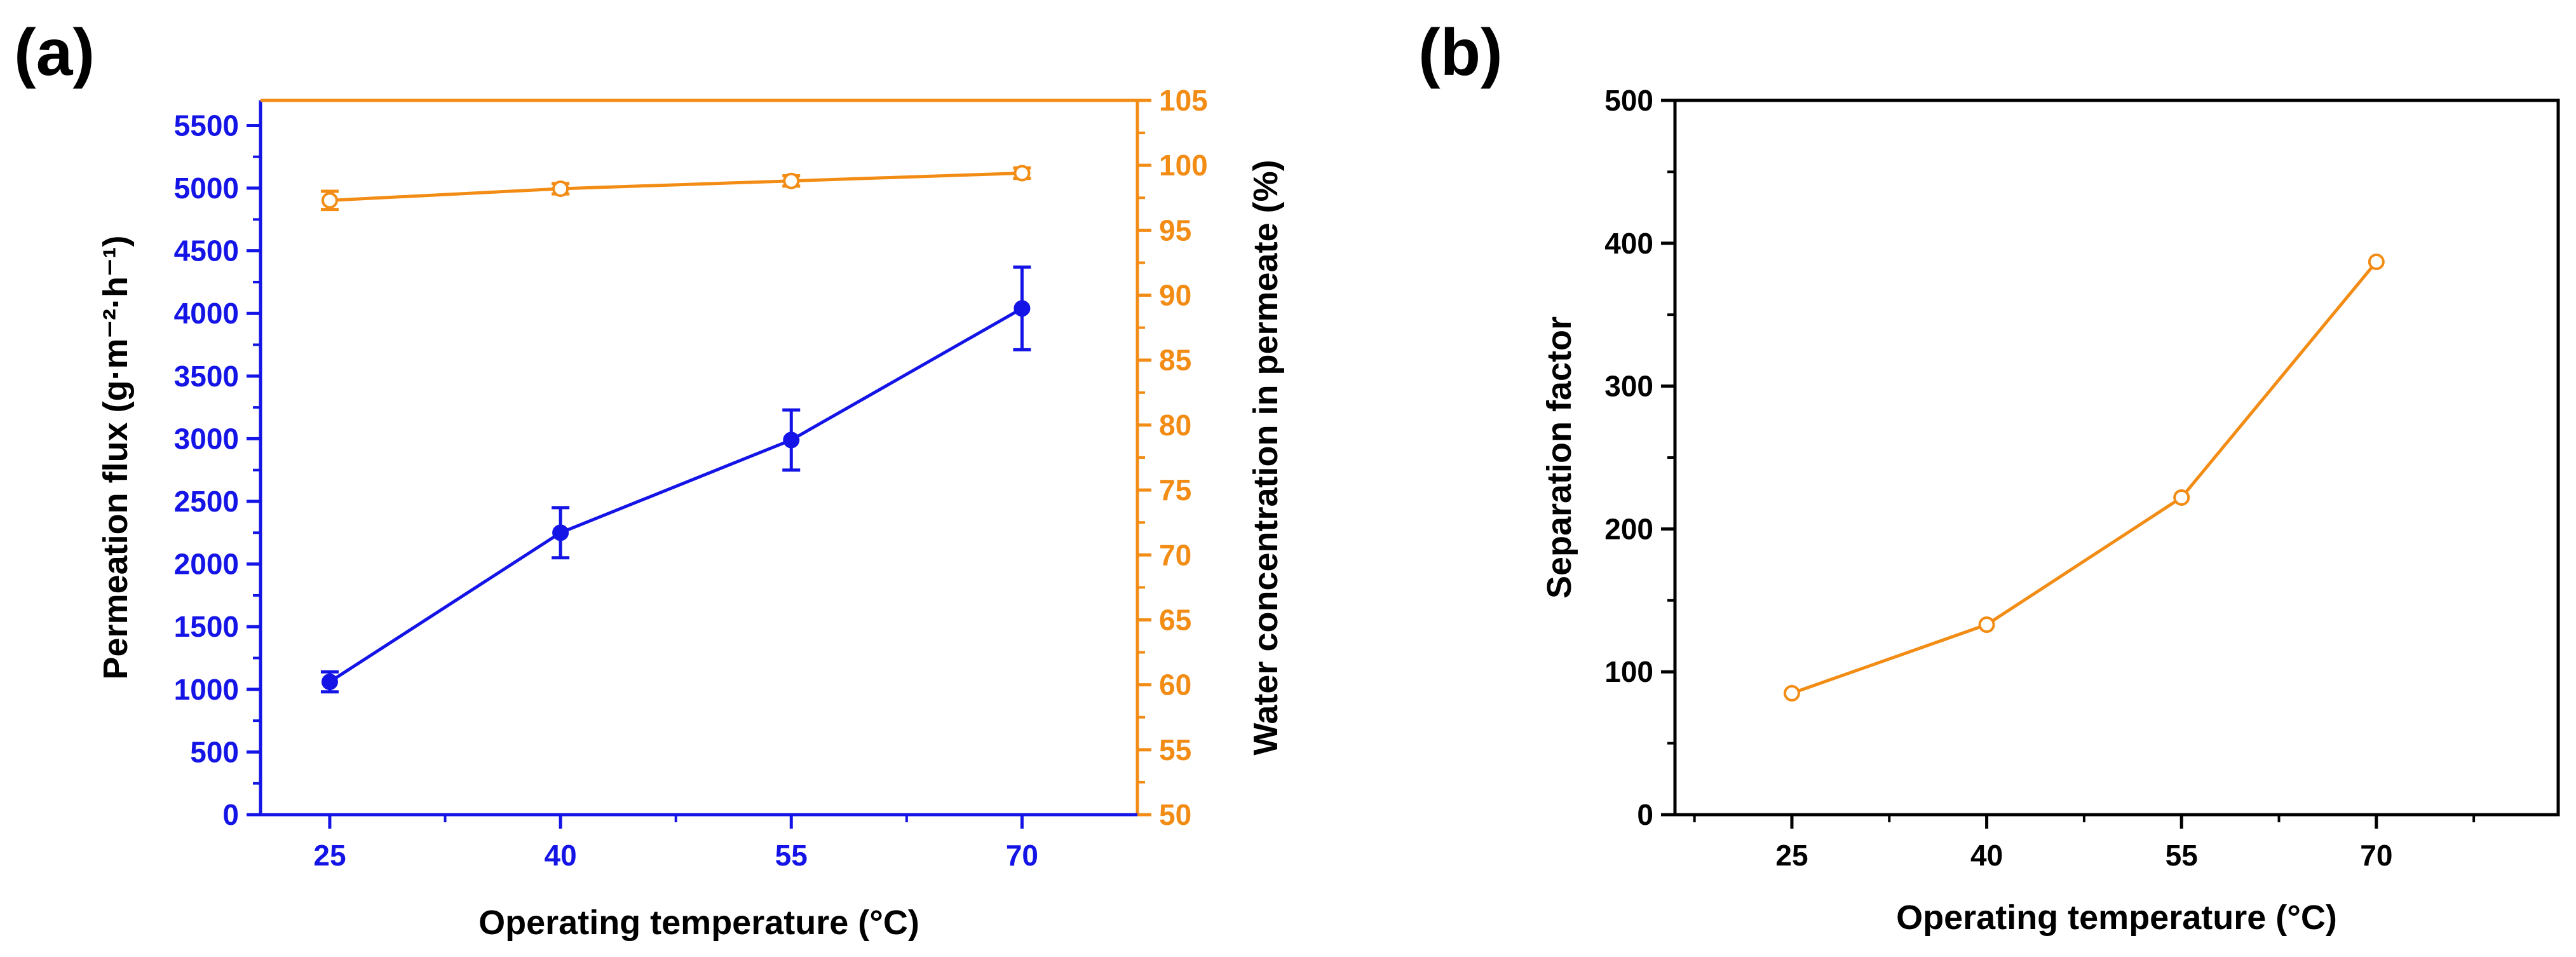 The height and width of the screenshot is (957, 2576). What do you see at coordinates (230, 814) in the screenshot?
I see `panel-a-left-tick-label: 0` at bounding box center [230, 814].